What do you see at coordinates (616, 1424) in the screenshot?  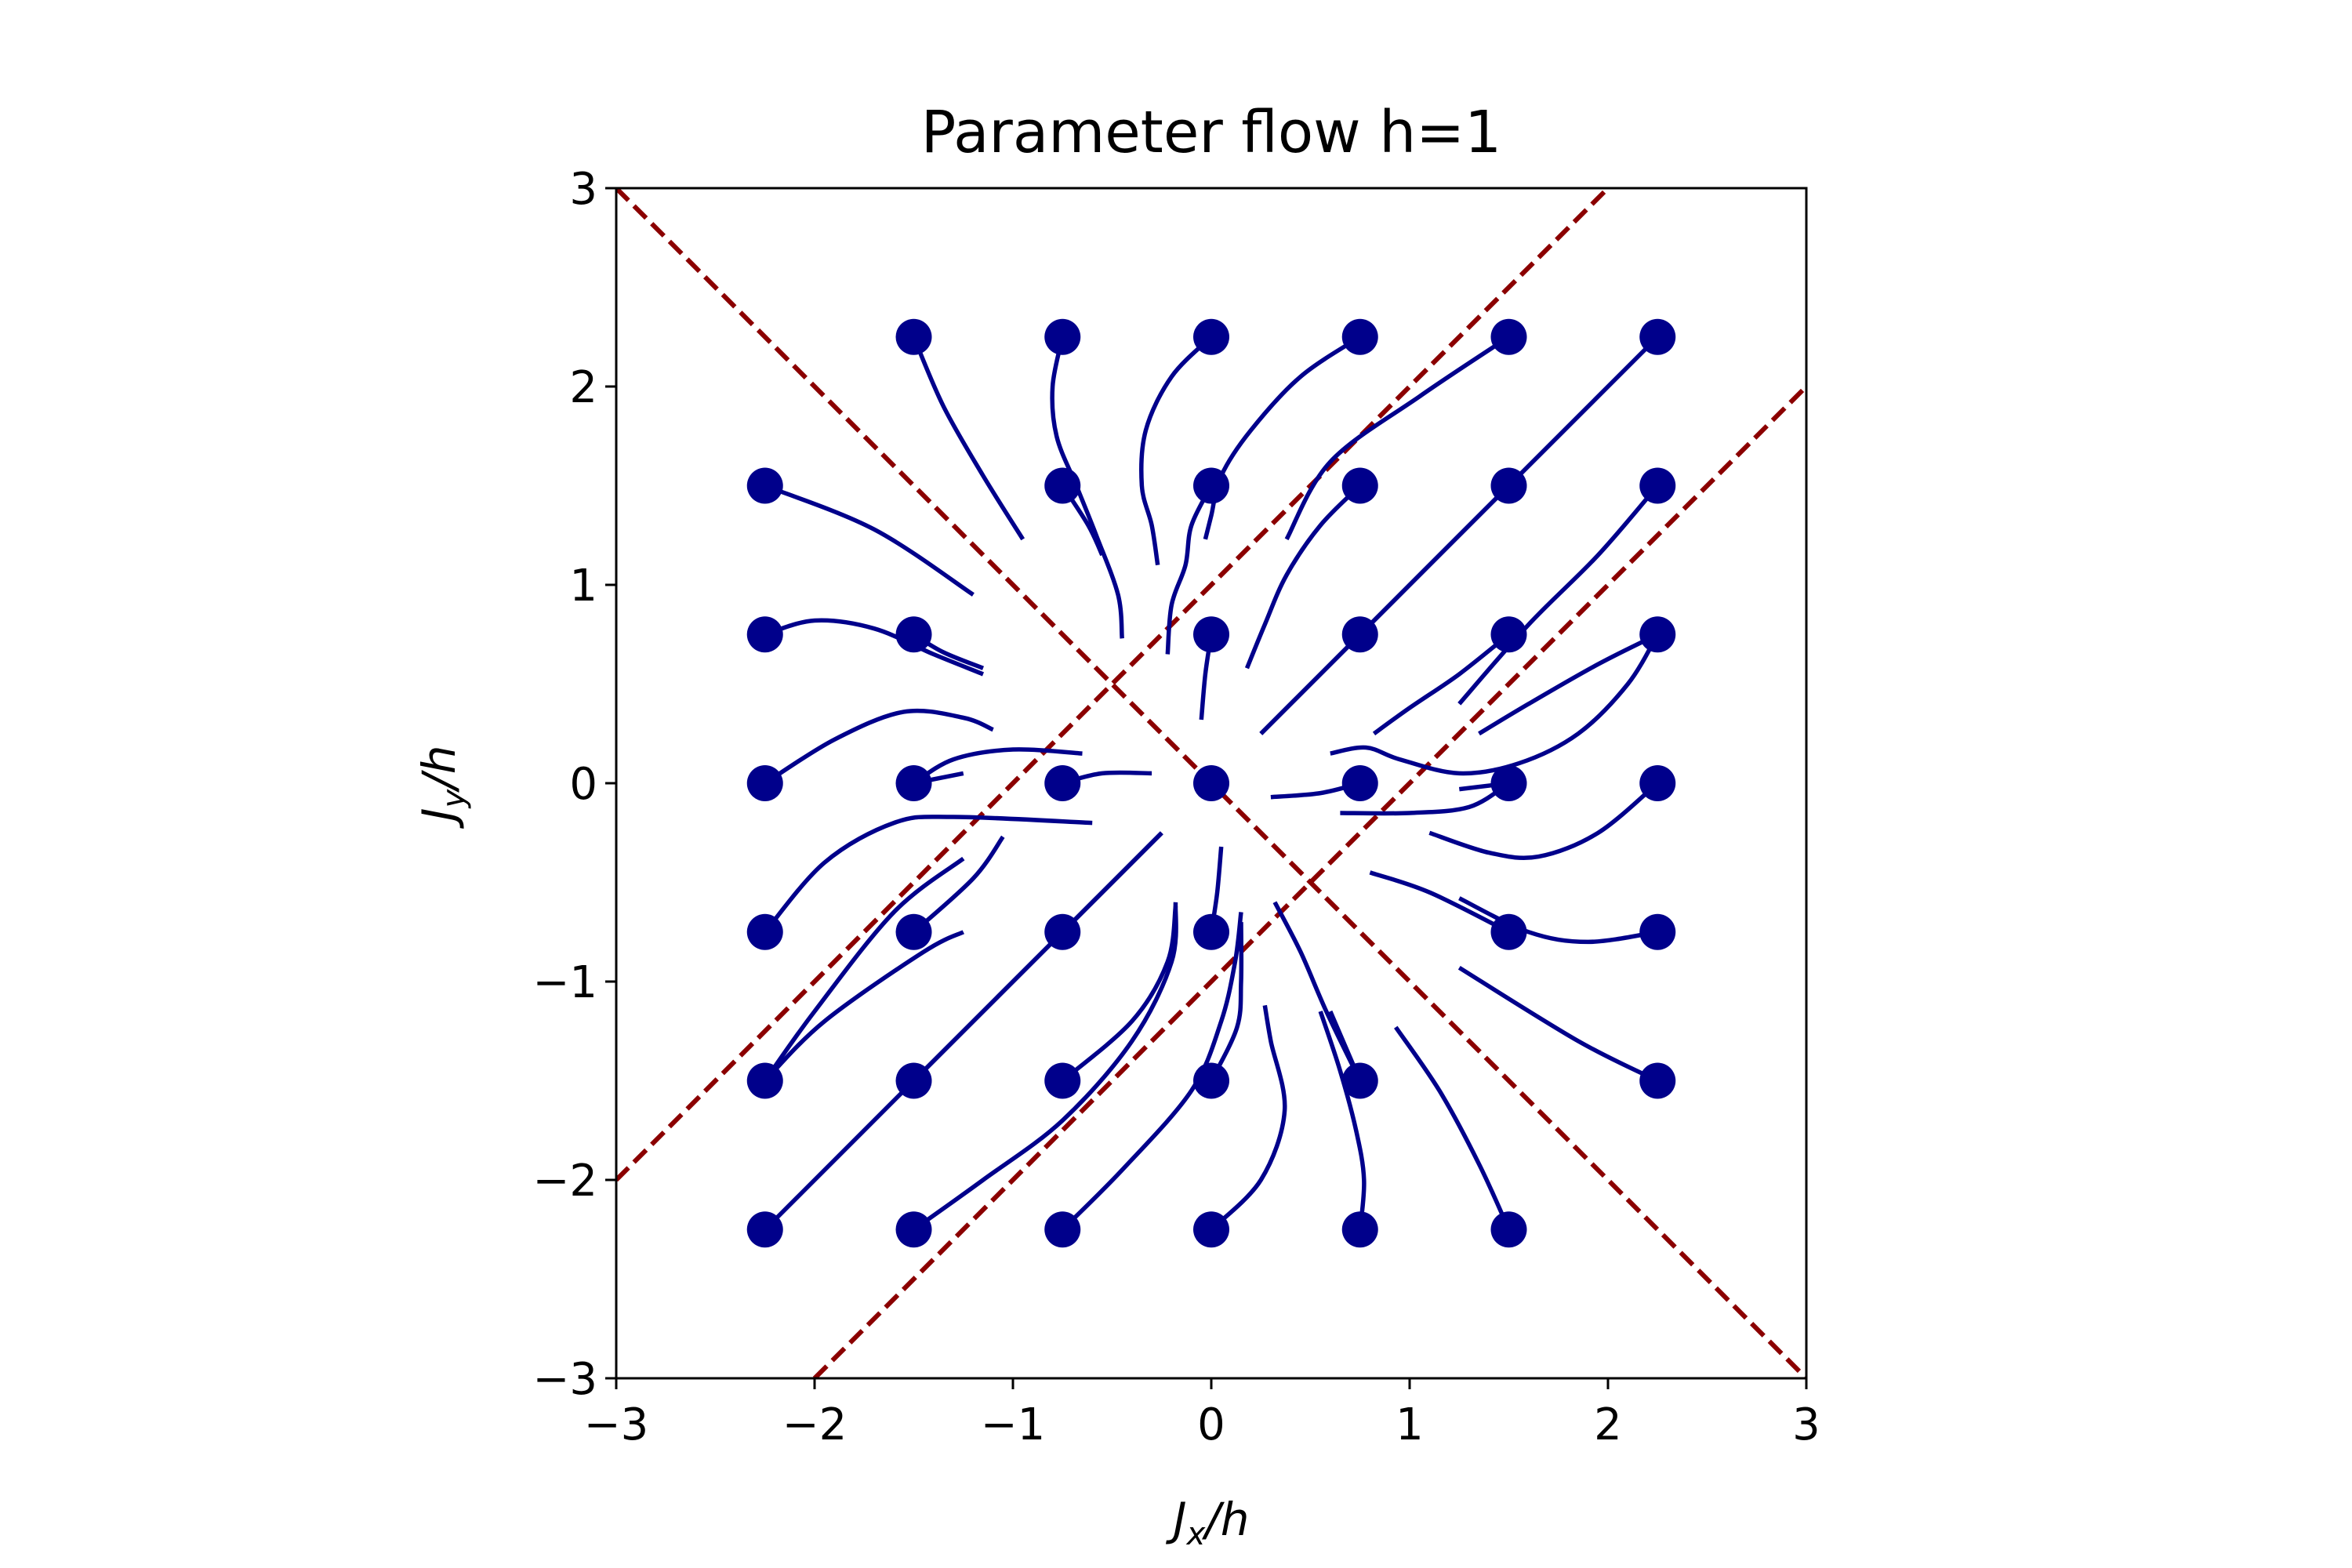 I see `x-tick-label-0: −3` at bounding box center [616, 1424].